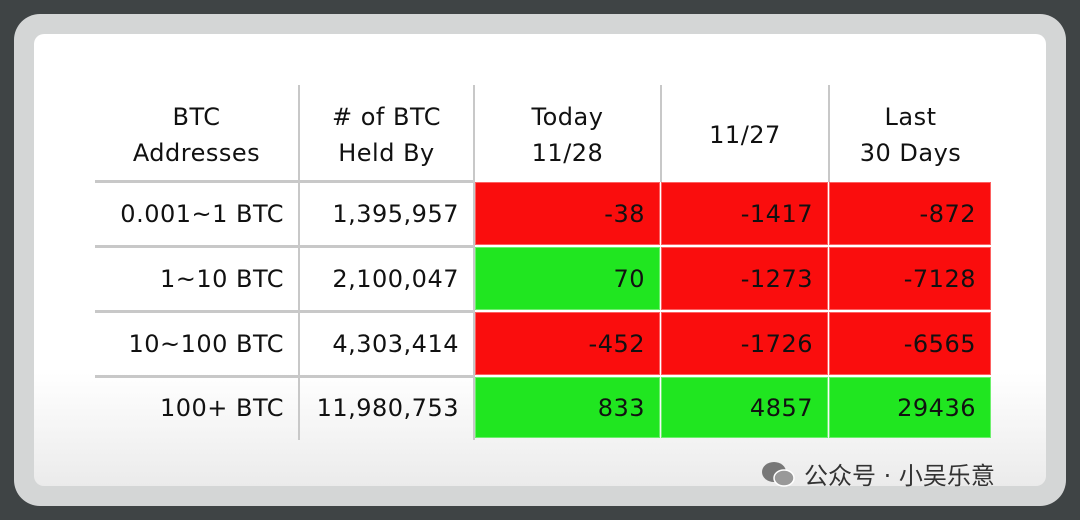 Image resolution: width=1080 pixels, height=520 pixels. What do you see at coordinates (395, 343) in the screenshot?
I see `label-cell: 4,303,414` at bounding box center [395, 343].